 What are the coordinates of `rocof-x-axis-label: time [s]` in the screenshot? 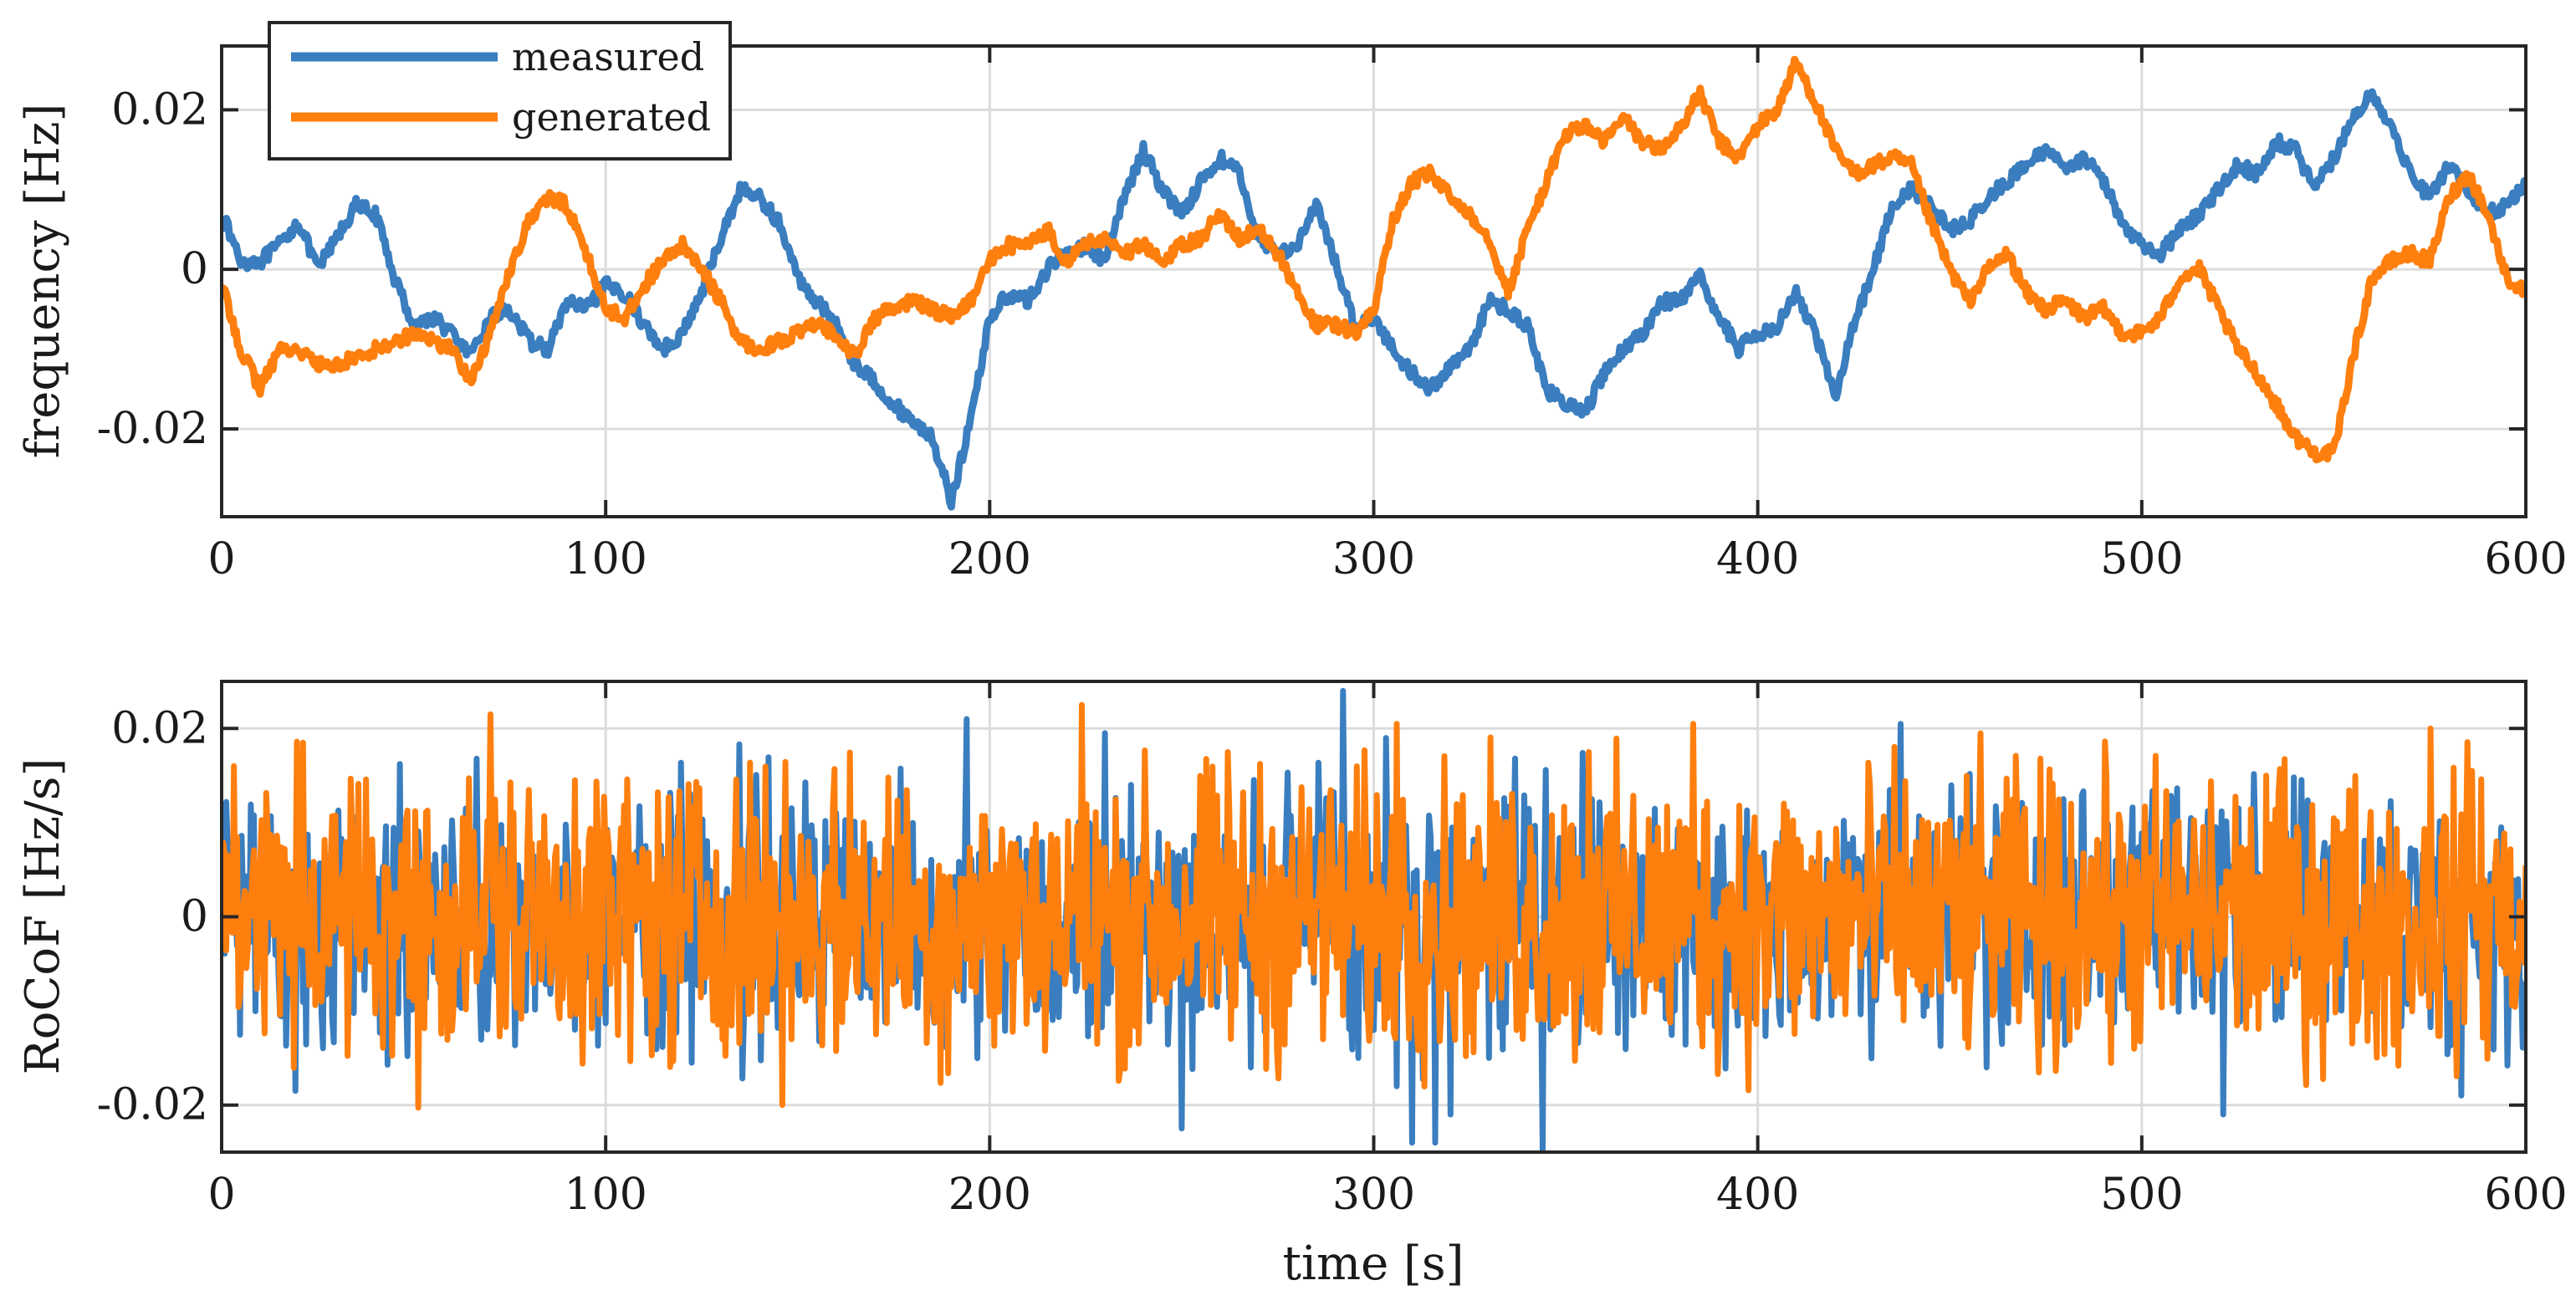 It's located at (1373, 1264).